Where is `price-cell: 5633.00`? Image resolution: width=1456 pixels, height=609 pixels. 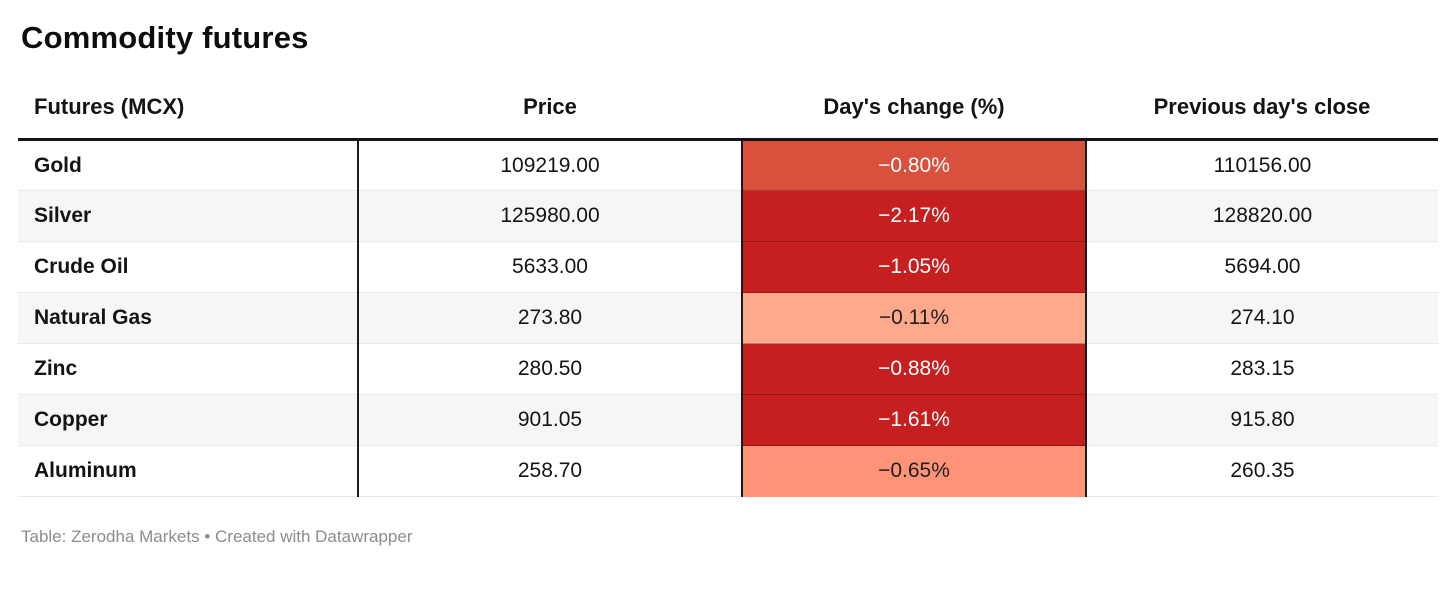
price-cell: 5633.00 is located at coordinates (550, 267).